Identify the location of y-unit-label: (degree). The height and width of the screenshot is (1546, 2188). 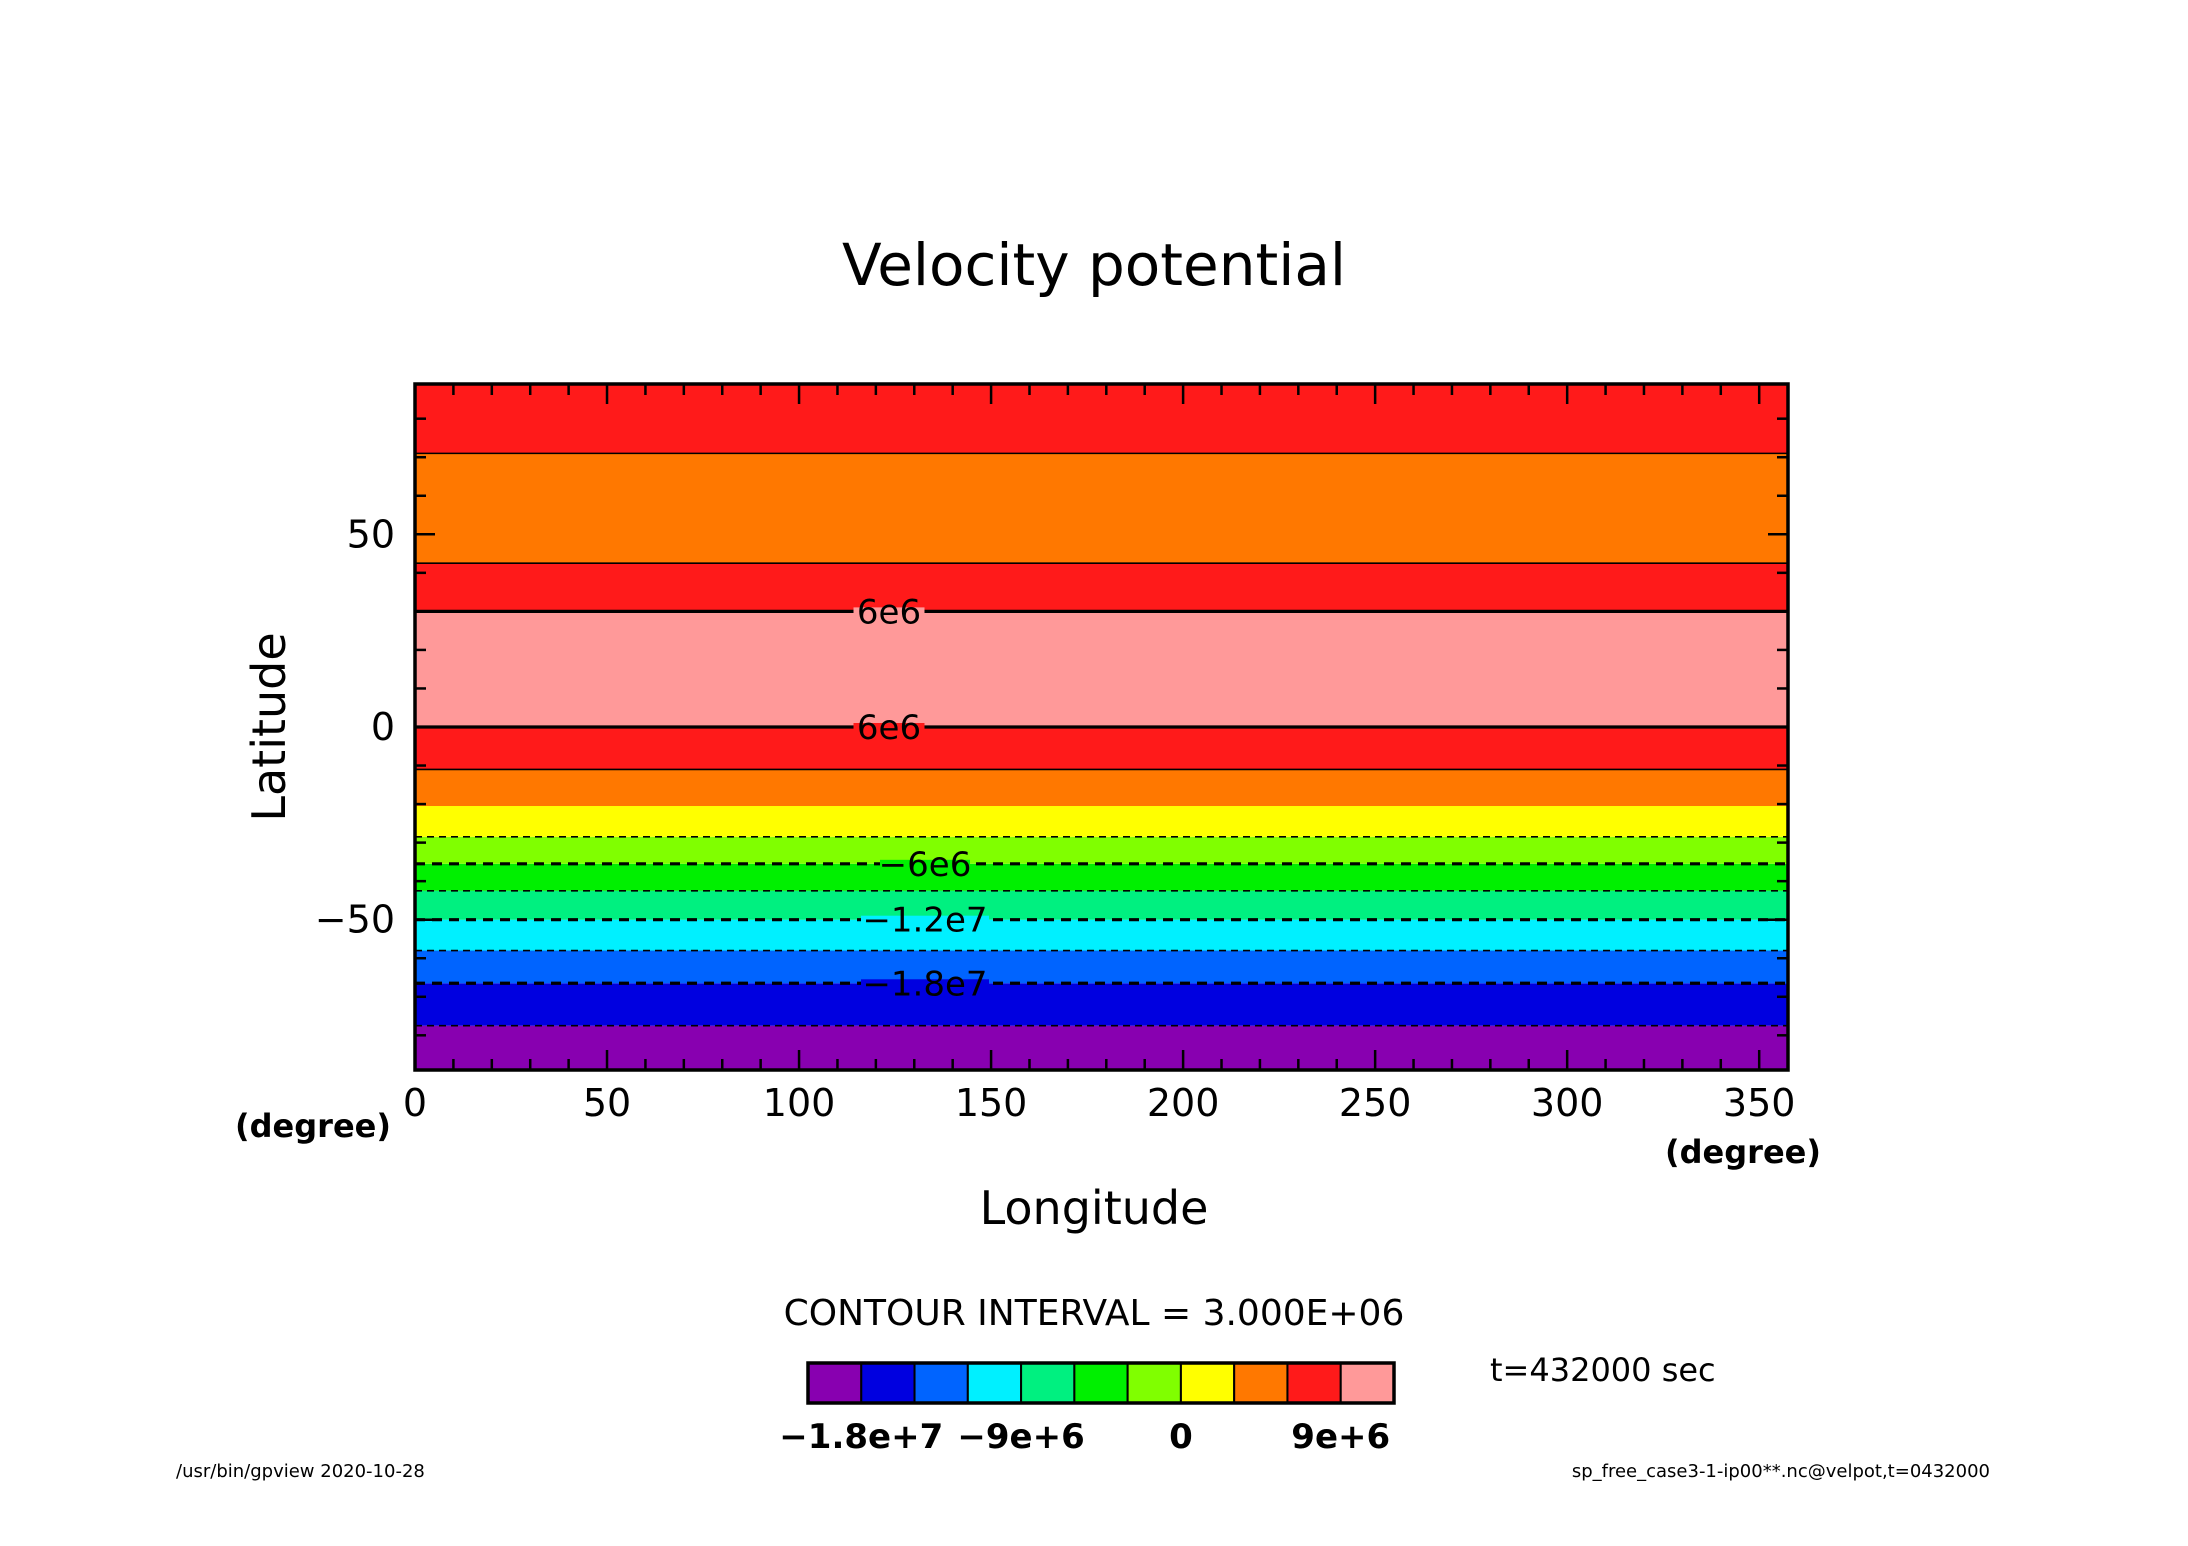
(313, 1126).